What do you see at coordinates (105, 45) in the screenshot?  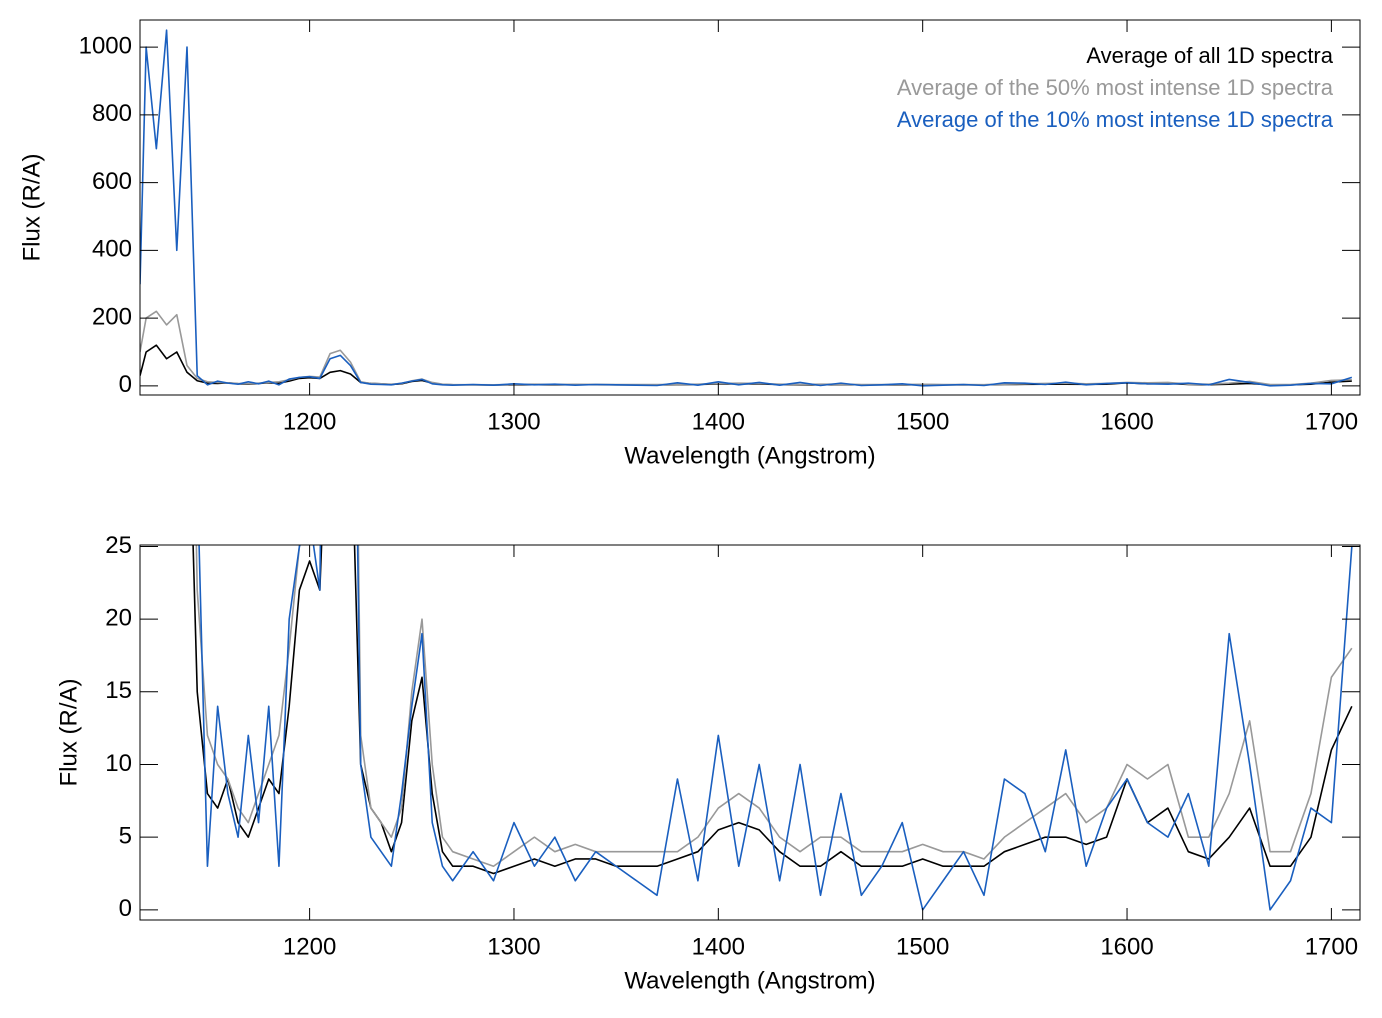 I see `y-tick-label: 1000` at bounding box center [105, 45].